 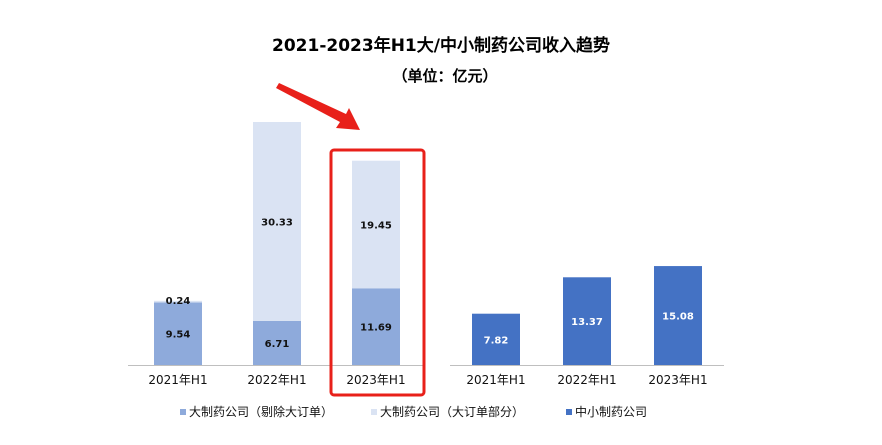 I want to click on data-label: 6.71, so click(x=277, y=344).